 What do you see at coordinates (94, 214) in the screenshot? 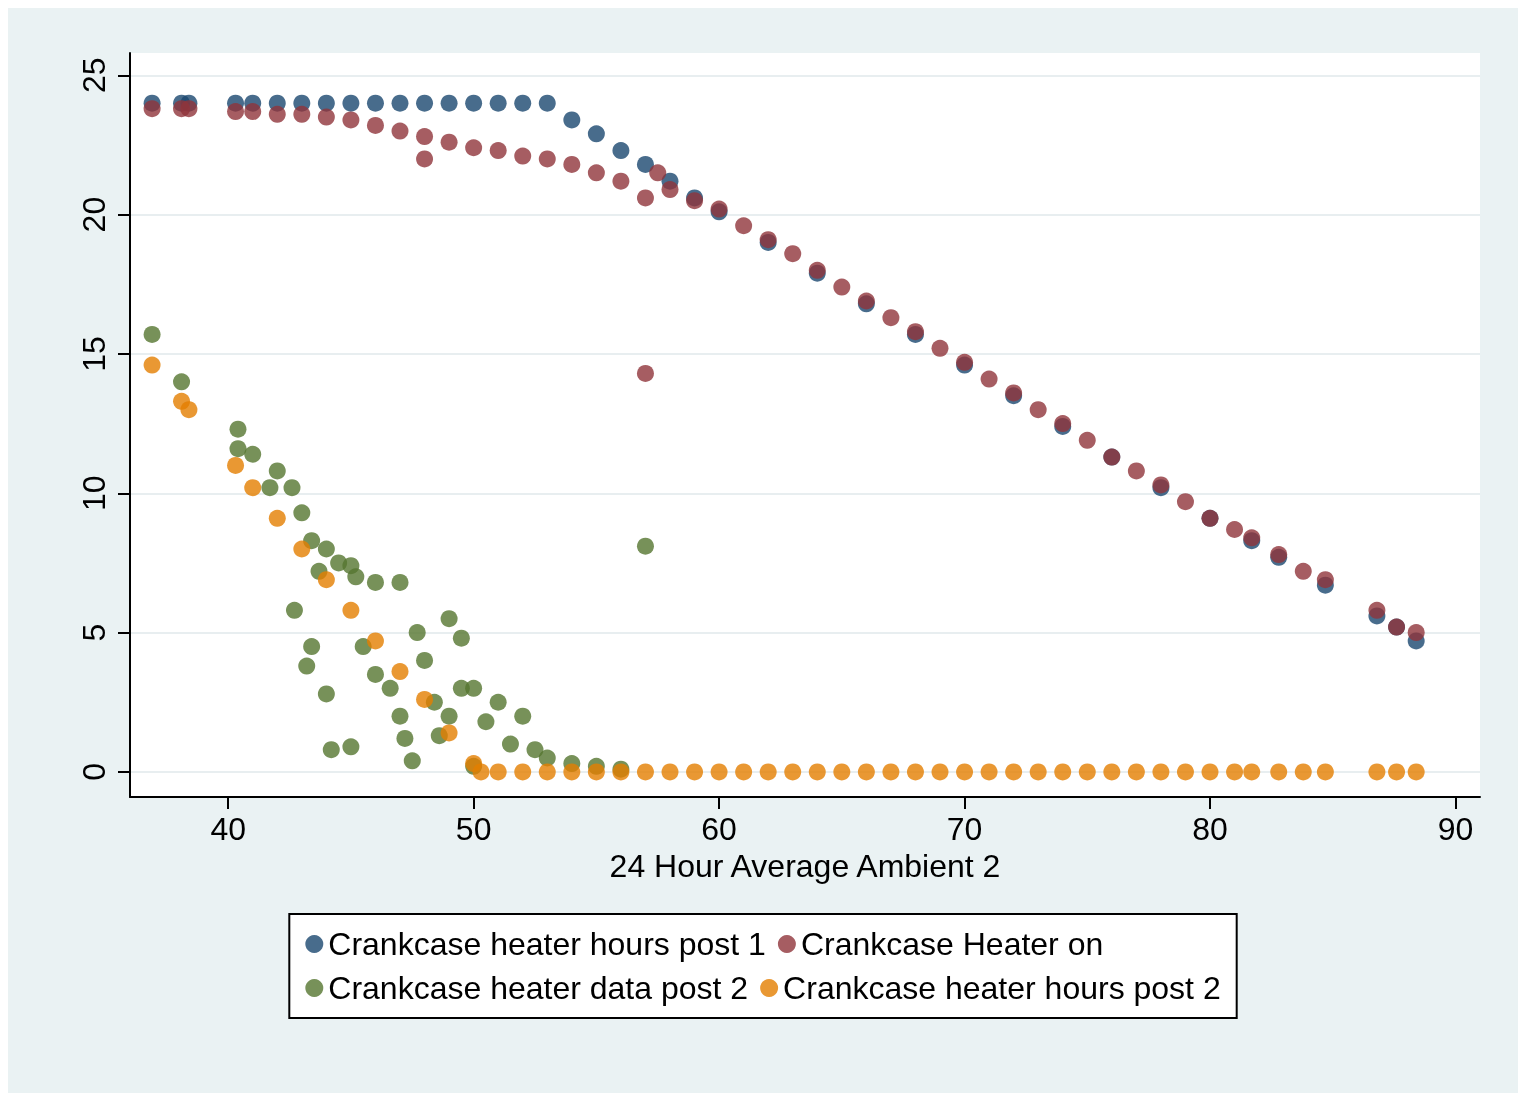
I see `y-tick-label: 20` at bounding box center [94, 214].